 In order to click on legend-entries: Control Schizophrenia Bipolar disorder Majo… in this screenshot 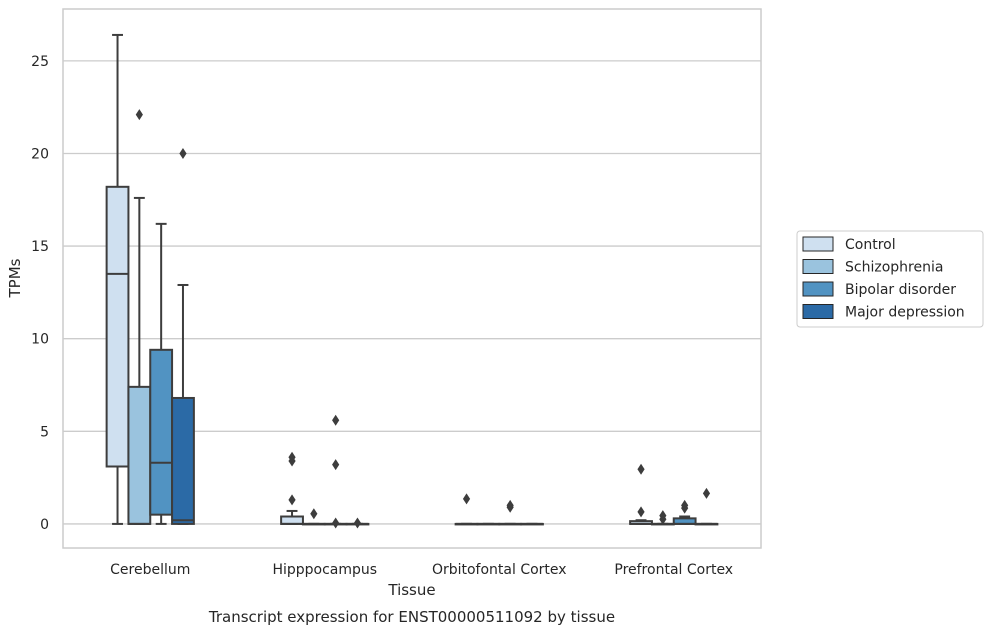, I will do `click(883, 278)`.